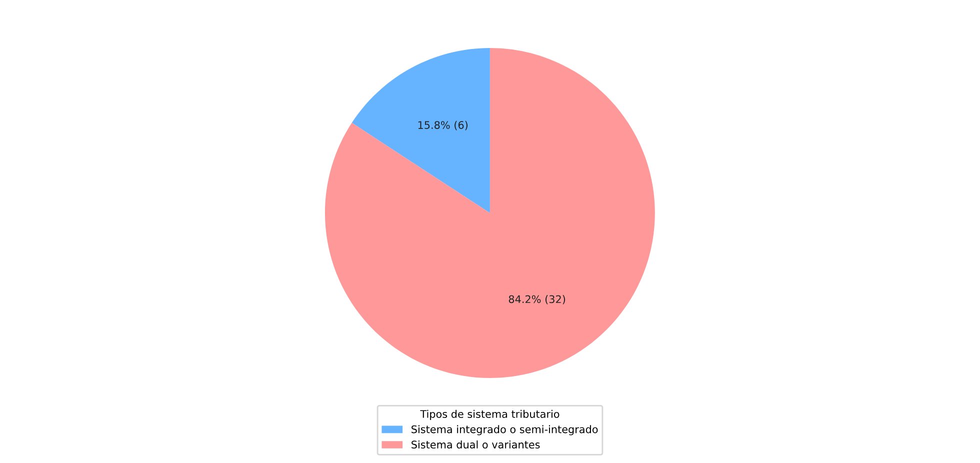  I want to click on data-label: 15.8% (6), so click(443, 125).